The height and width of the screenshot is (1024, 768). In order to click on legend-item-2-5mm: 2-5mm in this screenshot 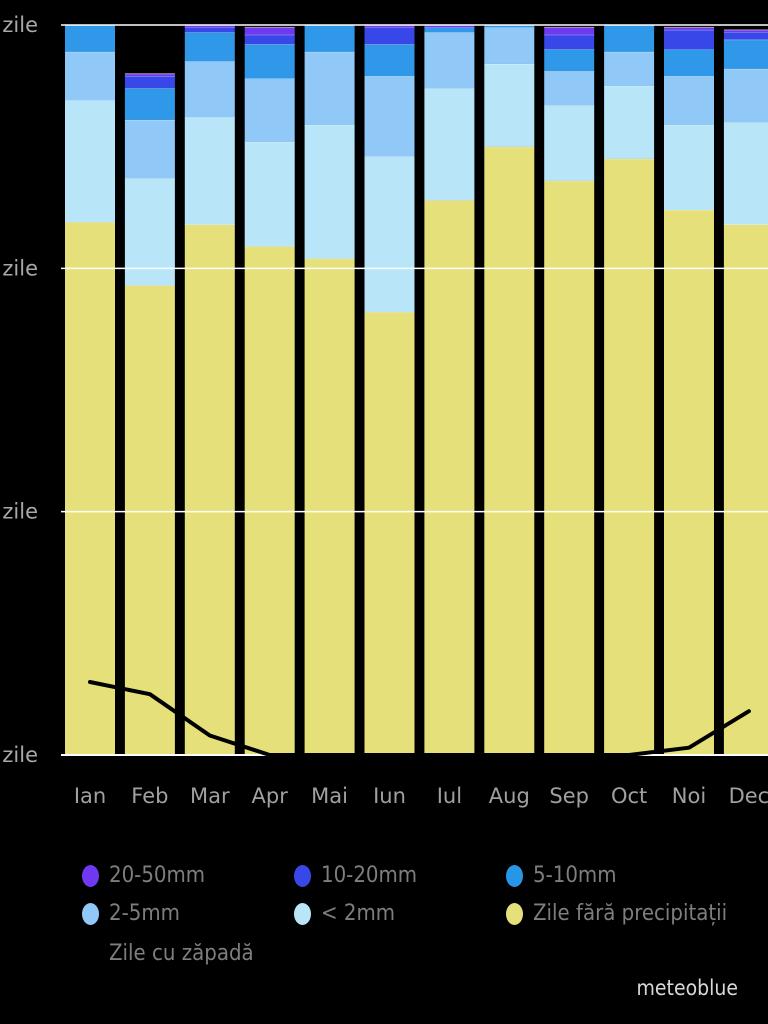, I will do `click(131, 913)`.